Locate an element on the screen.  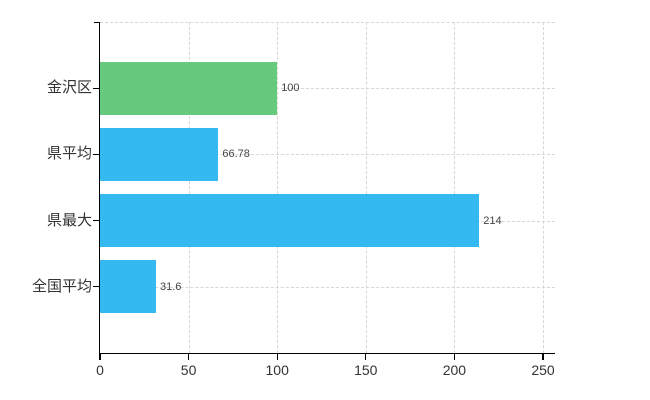
category-label: 県最大 is located at coordinates (69, 220).